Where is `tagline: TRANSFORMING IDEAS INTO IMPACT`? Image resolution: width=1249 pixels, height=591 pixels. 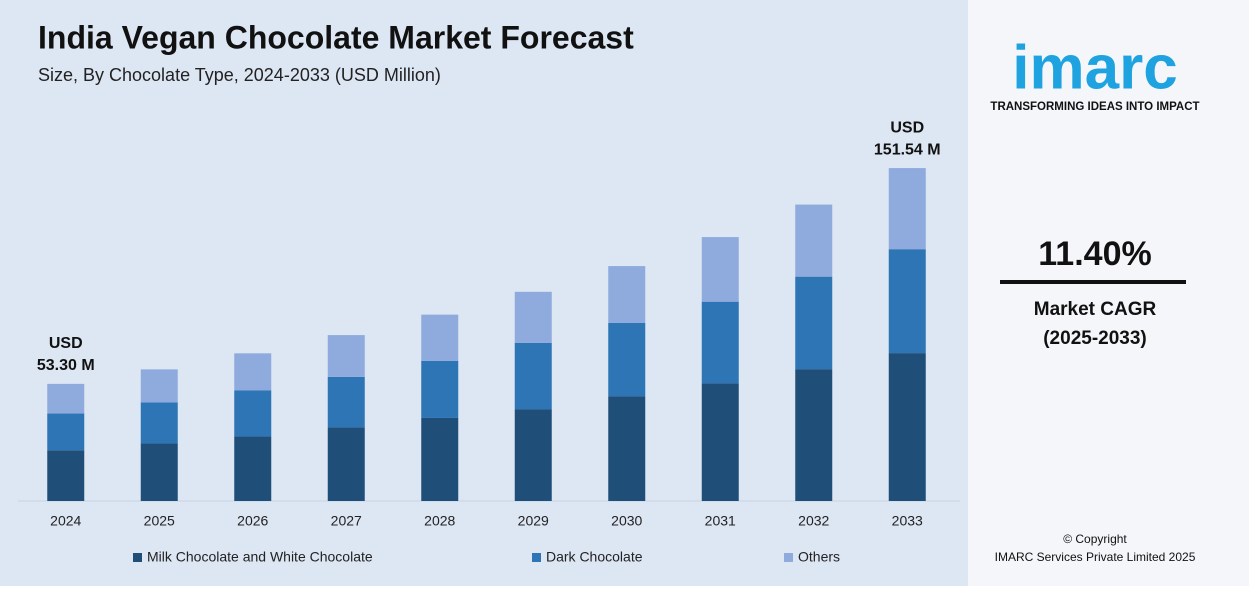
tagline: TRANSFORMING IDEAS INTO IMPACT is located at coordinates (1094, 107).